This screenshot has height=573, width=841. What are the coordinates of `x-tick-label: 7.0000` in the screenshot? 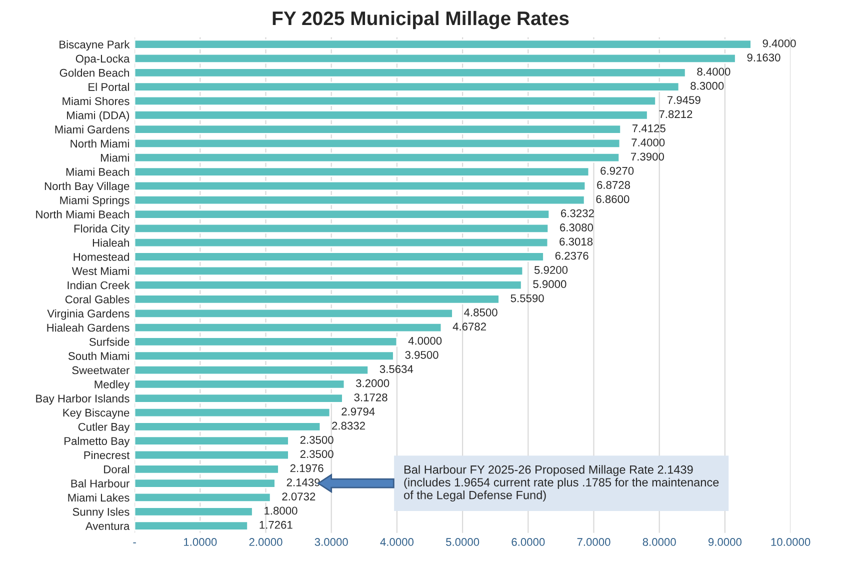 It's located at (593, 542).